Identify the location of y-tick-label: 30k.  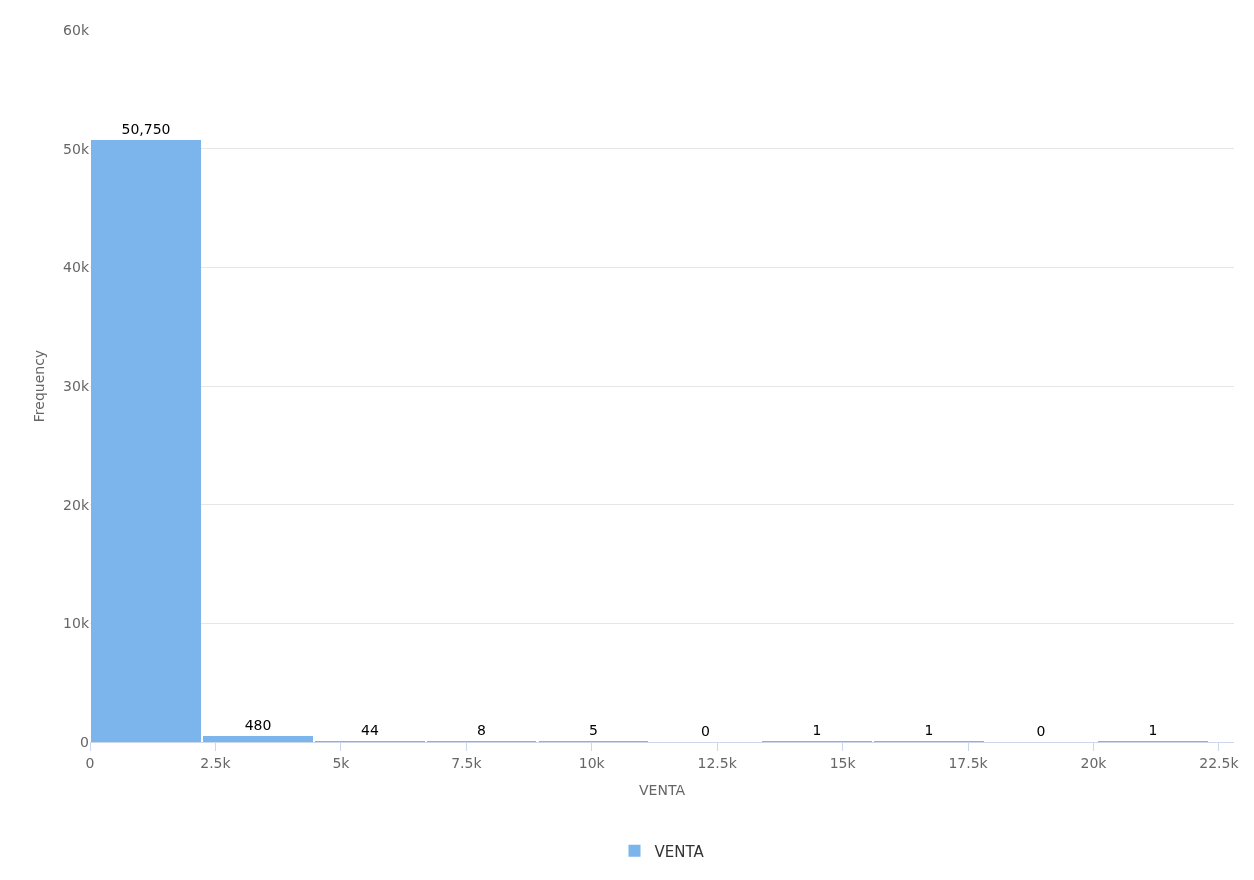
(76, 385).